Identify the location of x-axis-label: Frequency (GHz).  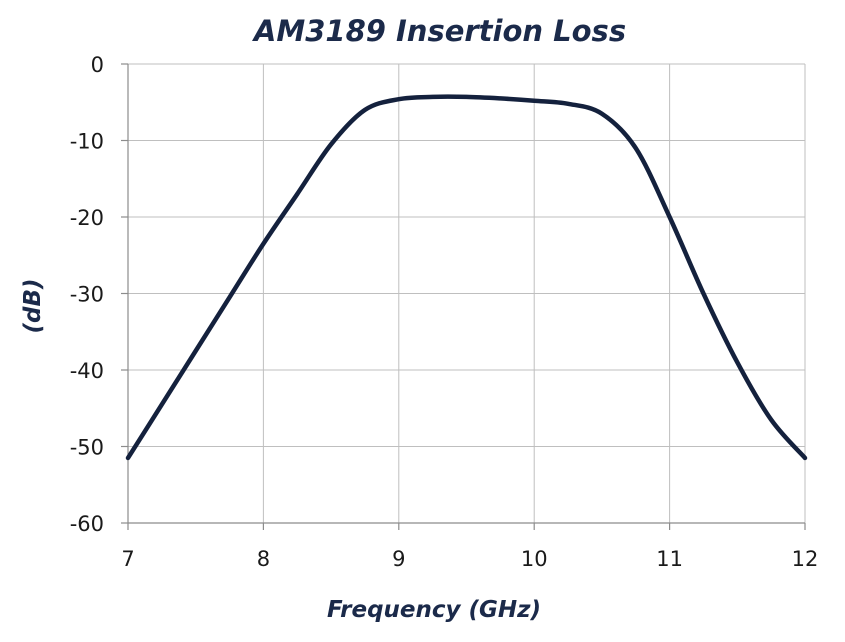
(434, 610).